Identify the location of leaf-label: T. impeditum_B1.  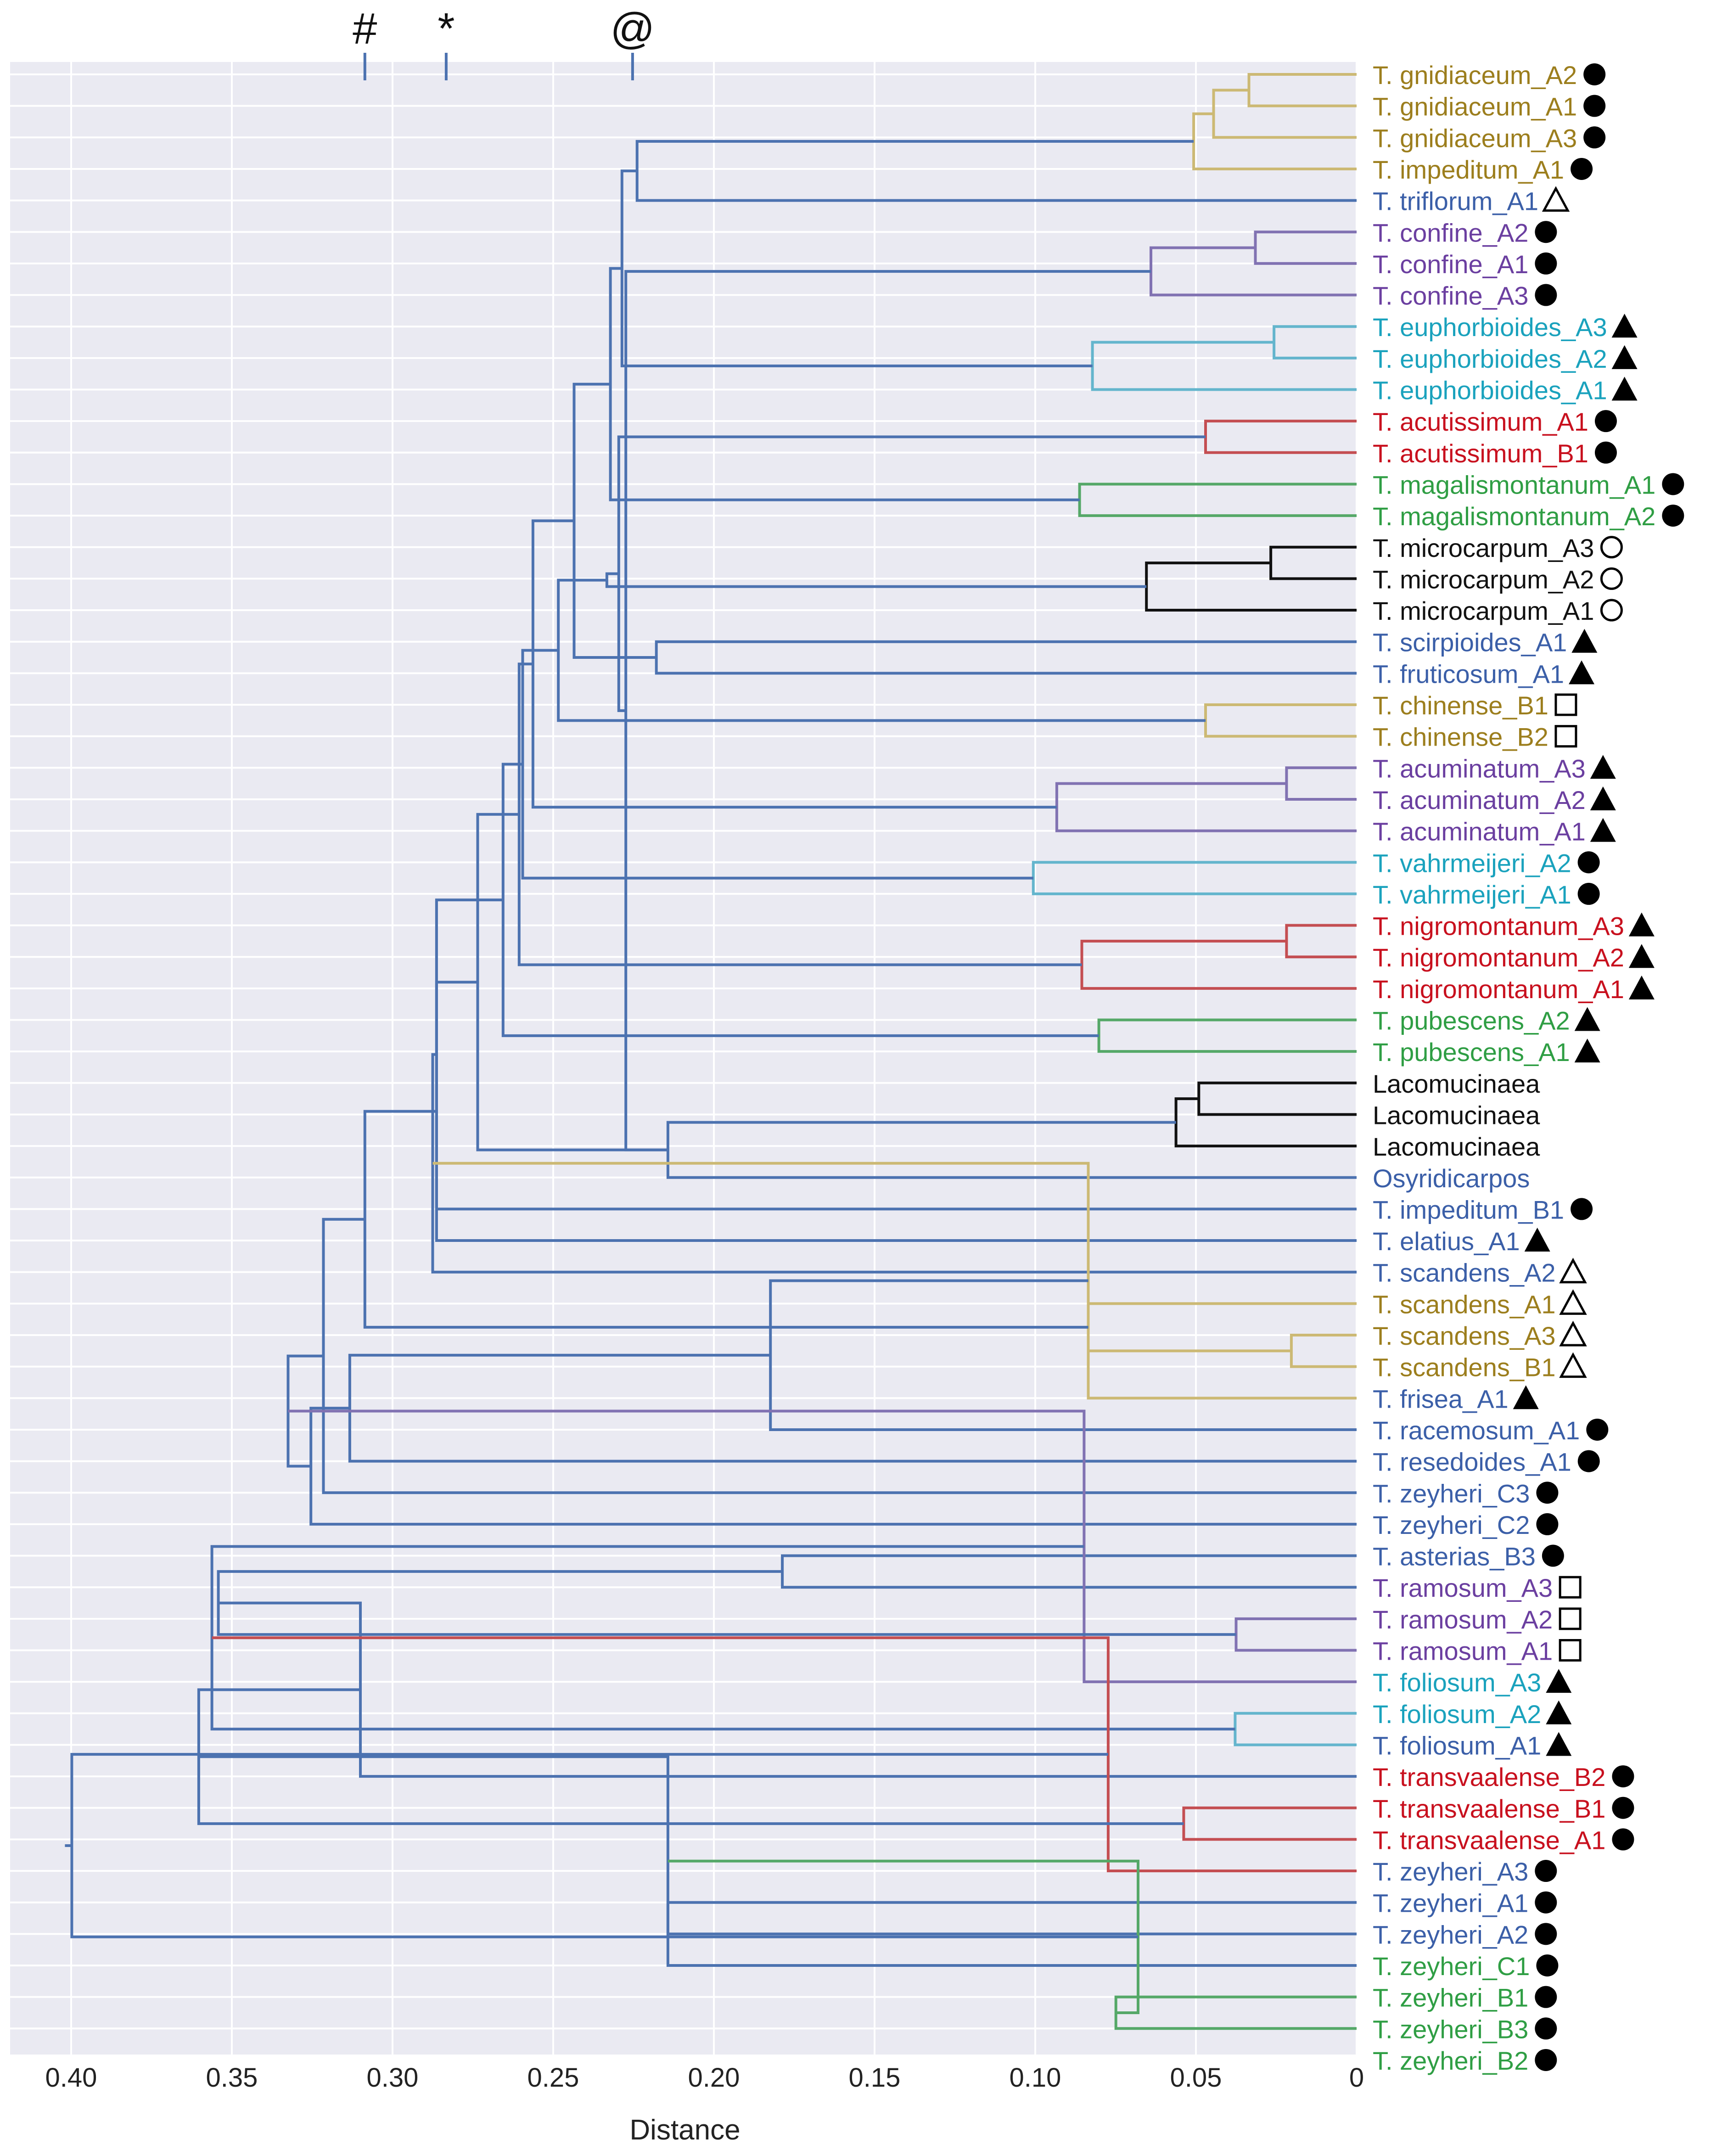
(1468, 1209).